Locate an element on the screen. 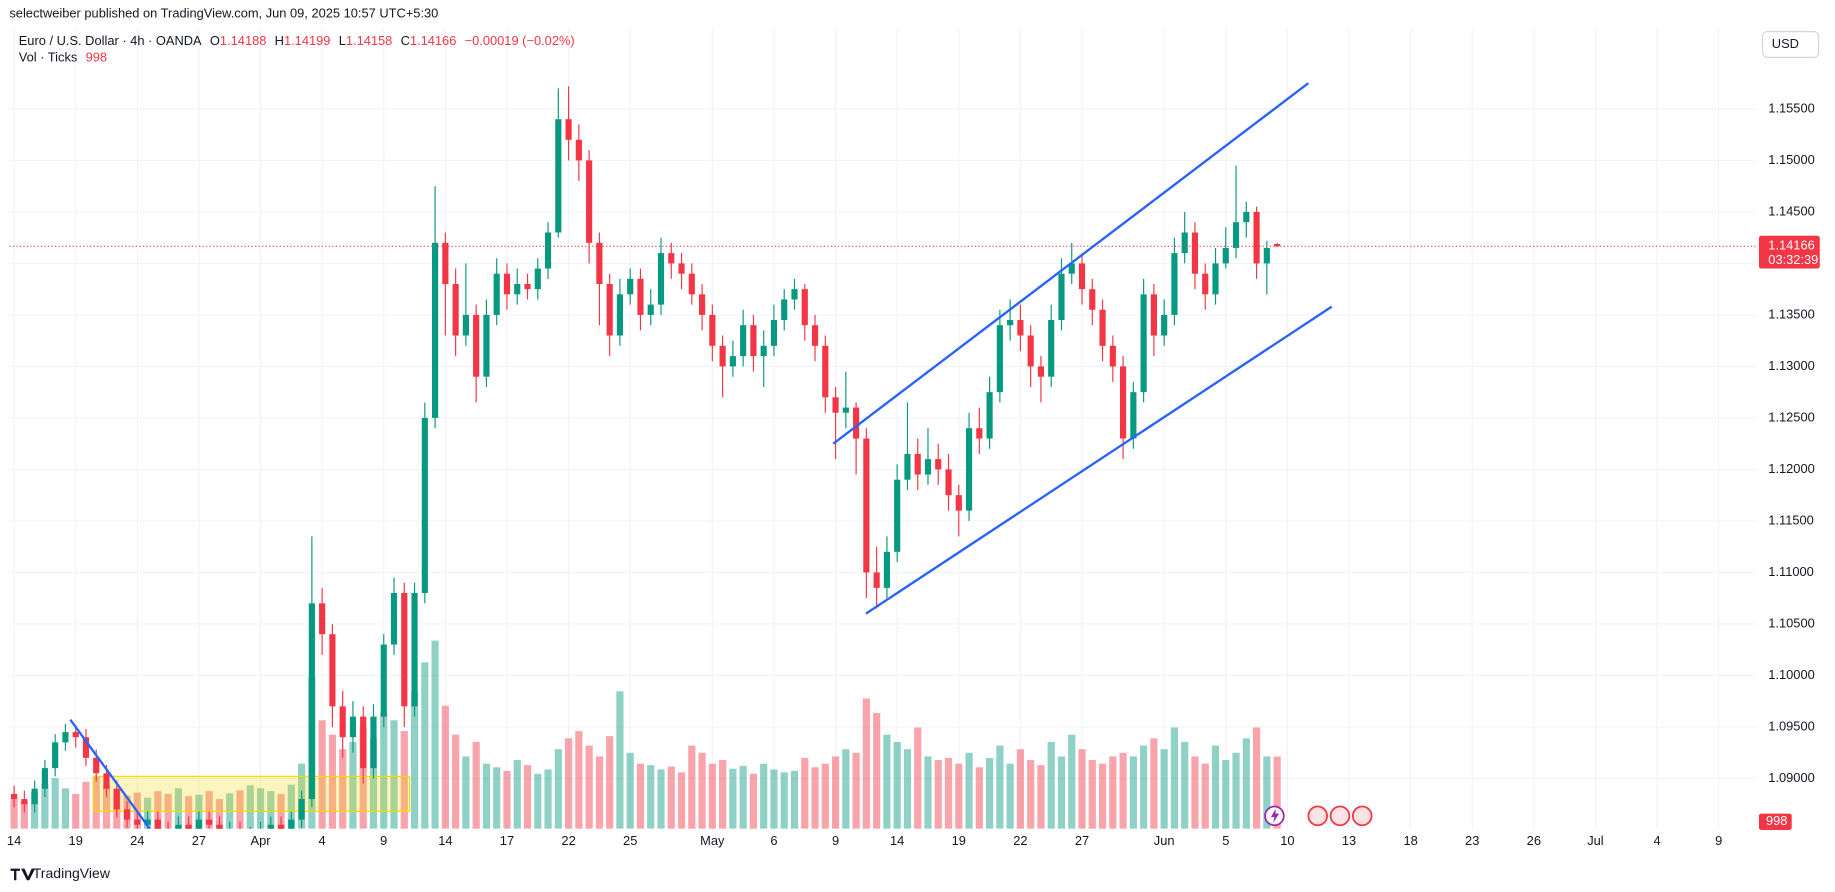  x-tick-label: 25 is located at coordinates (630, 840).